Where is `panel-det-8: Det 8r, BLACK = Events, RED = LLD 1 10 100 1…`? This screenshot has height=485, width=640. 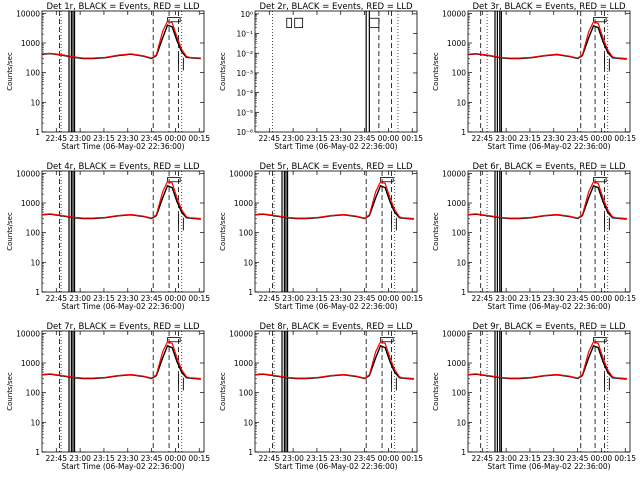
panel-det-8: Det 8r, BLACK = Events, RED = LLD 1 10 100 1… is located at coordinates (321, 396).